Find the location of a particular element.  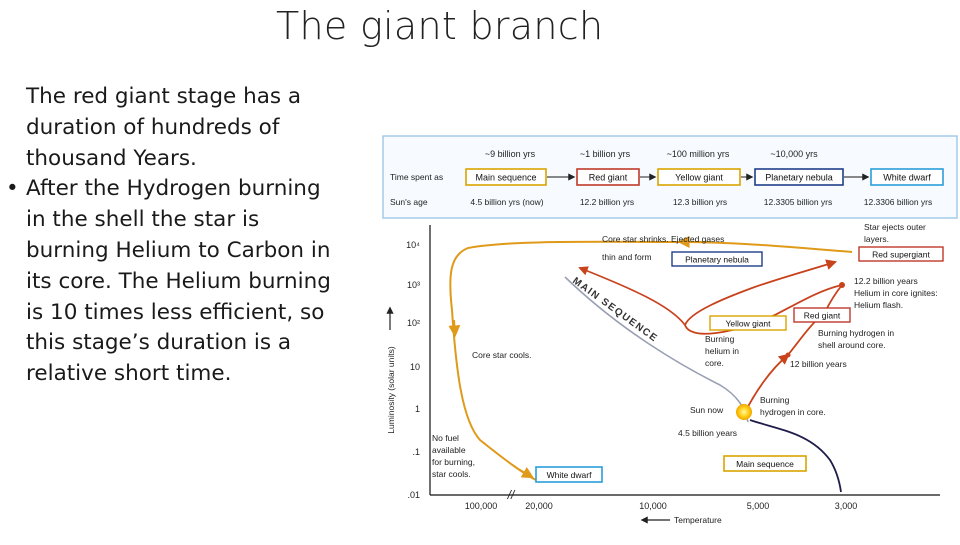

burning-core-line: hydrogen in core. is located at coordinates (793, 412).